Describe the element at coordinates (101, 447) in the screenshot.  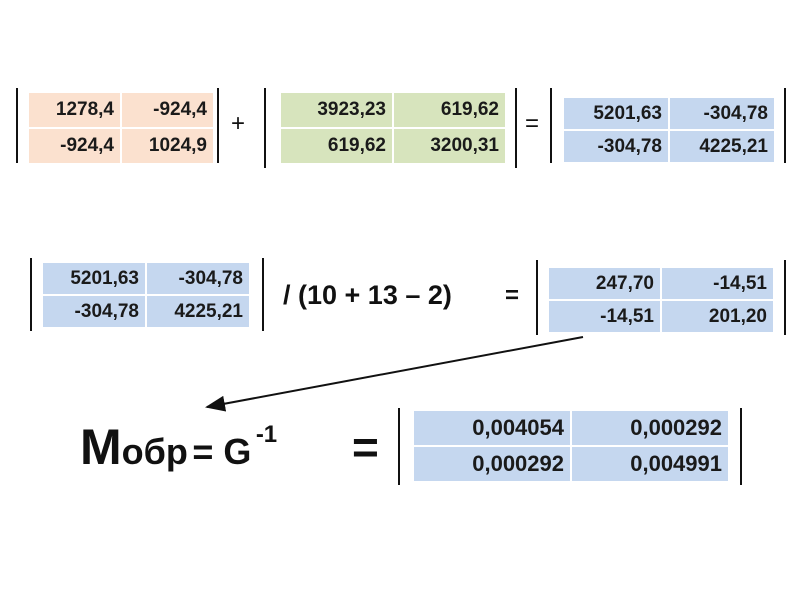
I see `symbol: M` at that location.